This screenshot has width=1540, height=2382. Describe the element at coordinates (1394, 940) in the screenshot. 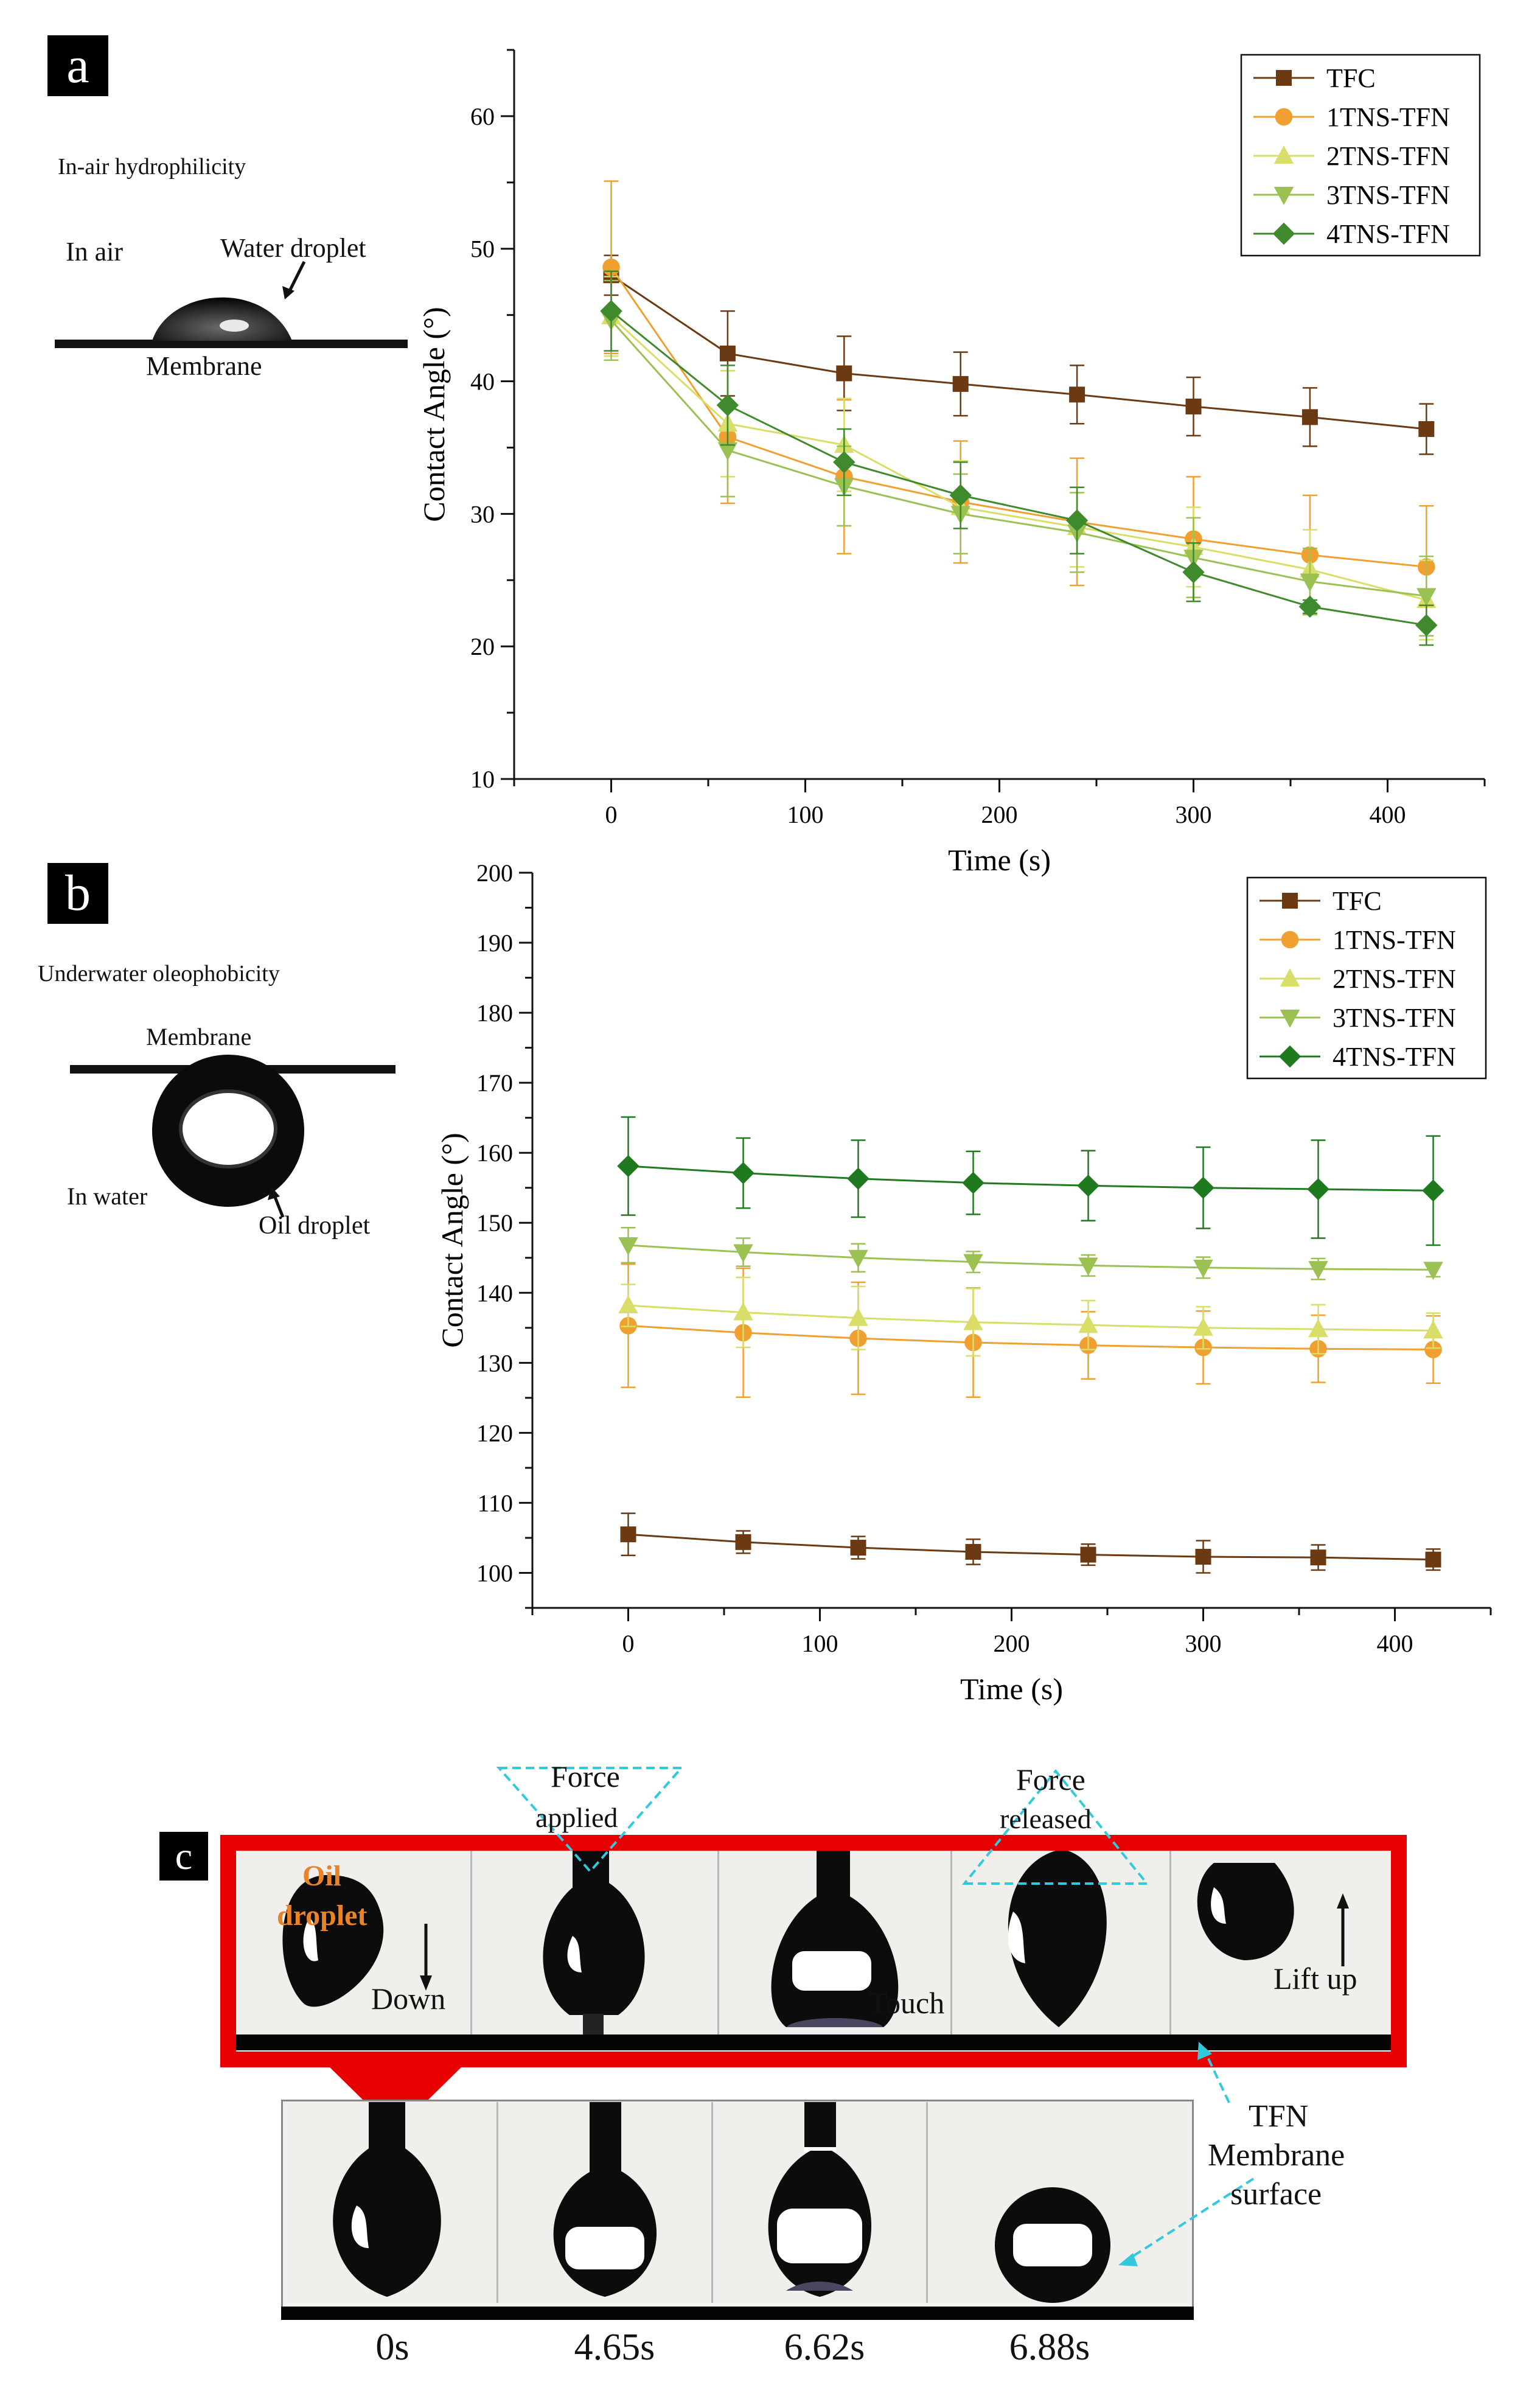

I see `chart-b-legend-label: 1TNS-TFN` at that location.